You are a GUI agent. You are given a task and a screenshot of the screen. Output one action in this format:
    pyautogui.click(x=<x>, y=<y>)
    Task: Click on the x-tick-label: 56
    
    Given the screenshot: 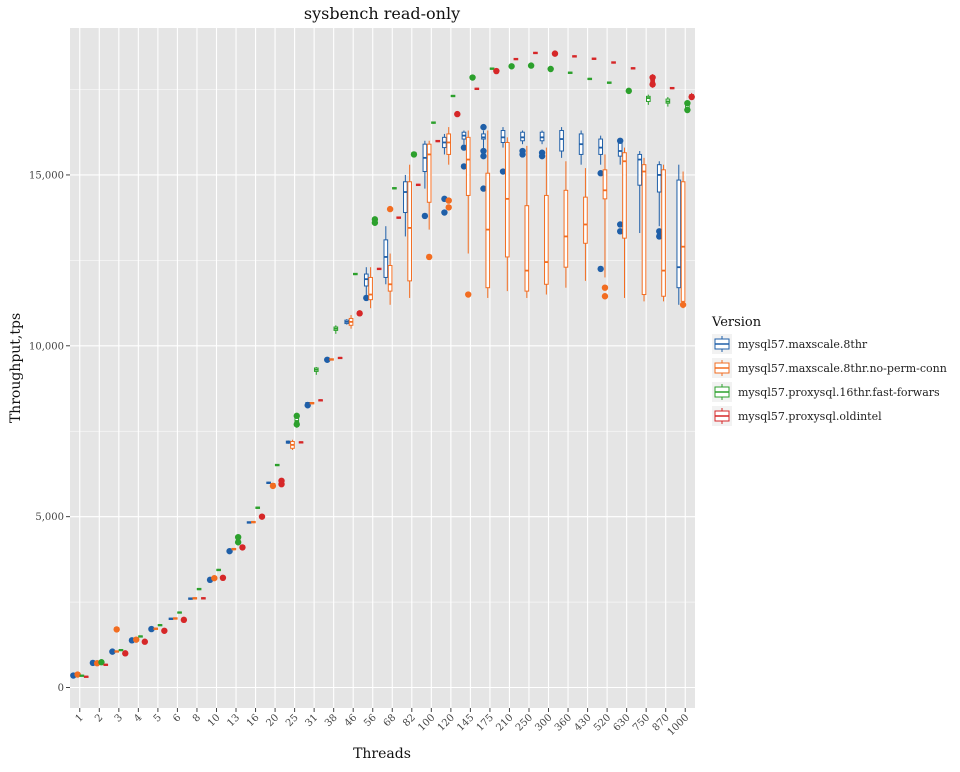 What is the action you would take?
    pyautogui.click(x=370, y=720)
    